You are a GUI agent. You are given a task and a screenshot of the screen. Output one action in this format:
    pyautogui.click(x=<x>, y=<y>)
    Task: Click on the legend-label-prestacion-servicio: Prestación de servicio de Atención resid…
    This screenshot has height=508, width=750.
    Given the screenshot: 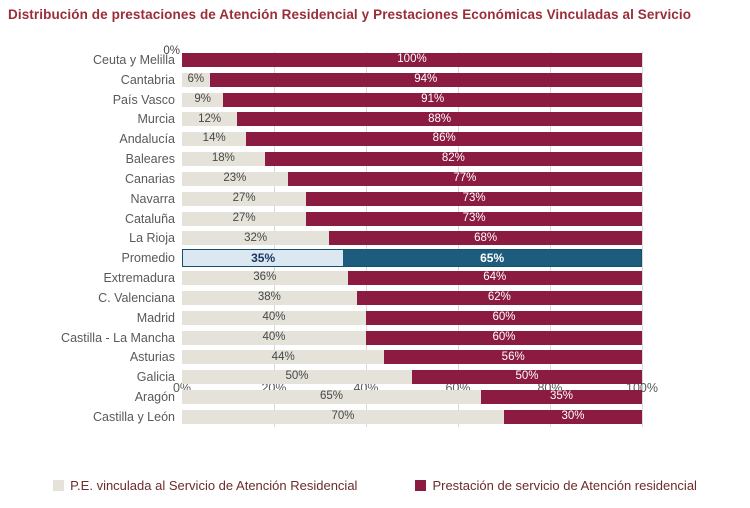 What is the action you would take?
    pyautogui.click(x=564, y=485)
    